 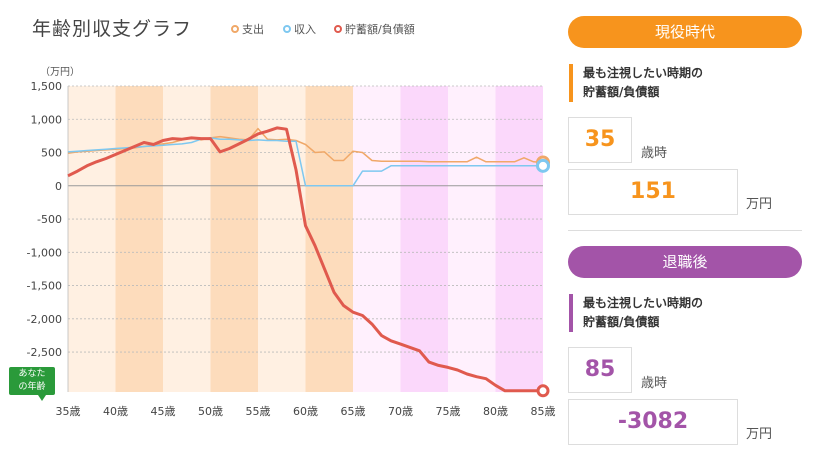 What do you see at coordinates (685, 262) in the screenshot?
I see `retired-period-button: 退職後` at bounding box center [685, 262].